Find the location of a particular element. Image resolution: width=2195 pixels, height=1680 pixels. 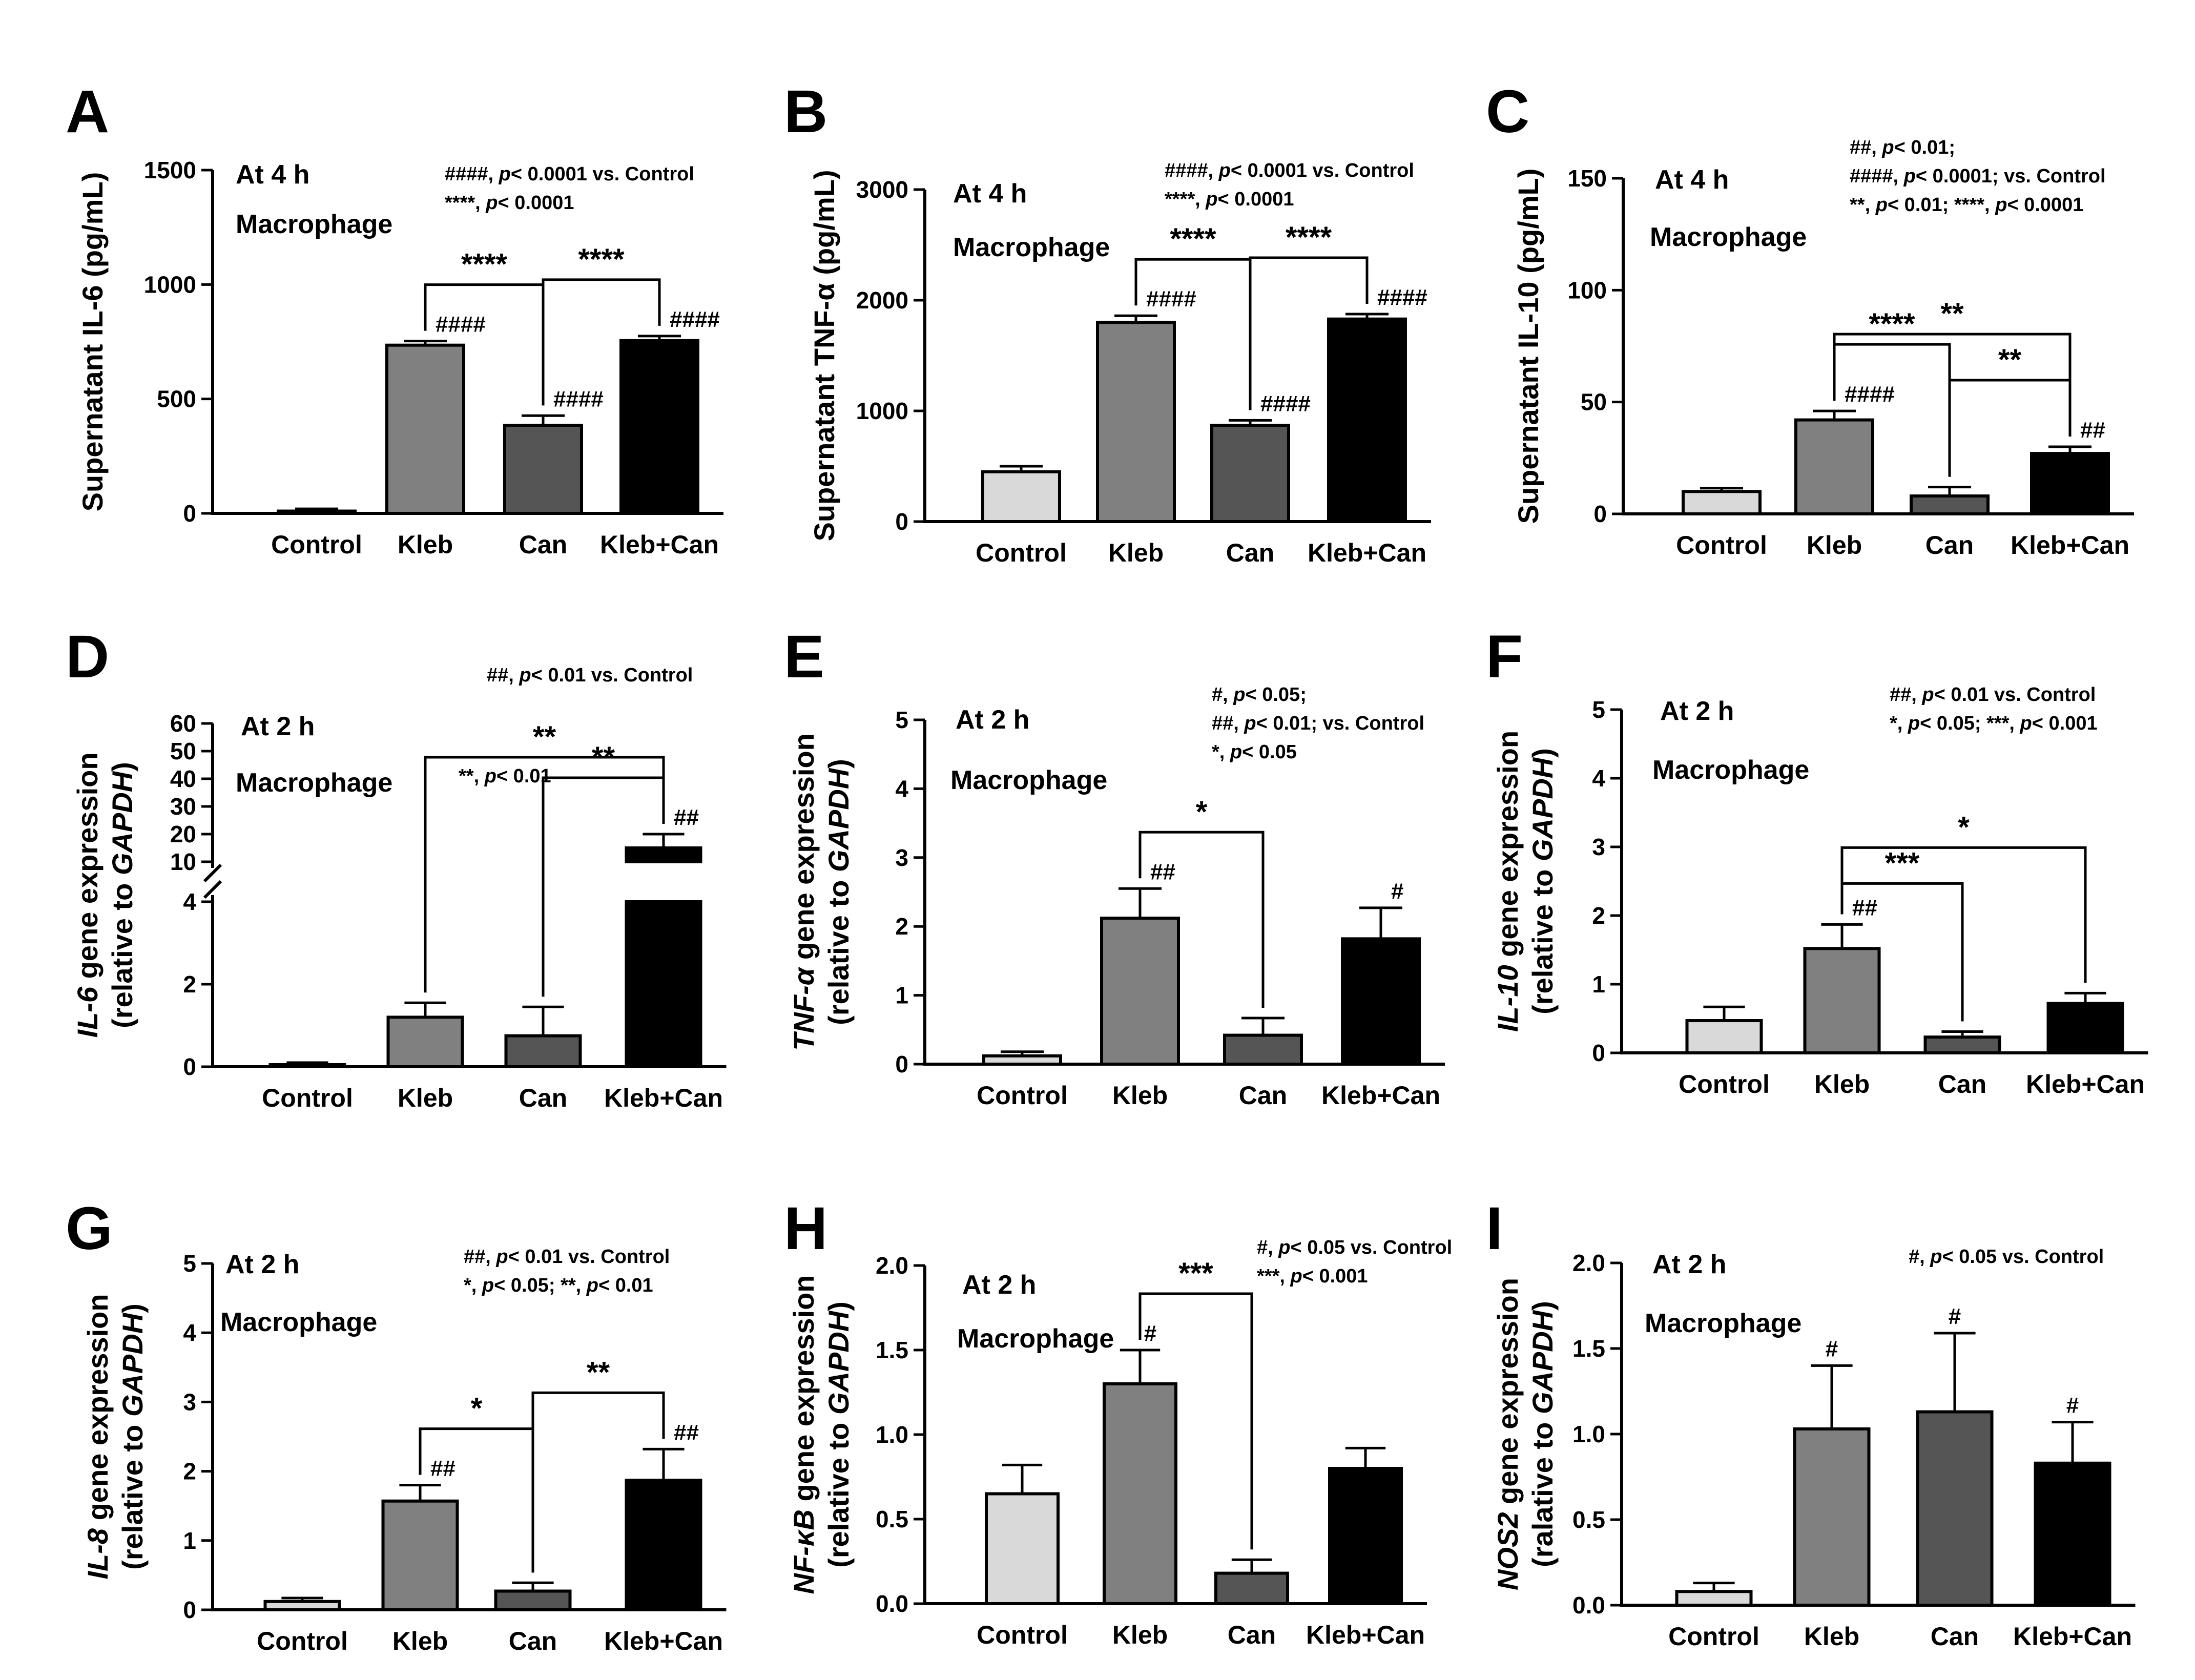

stats-note: ##, p< 0.01 vs. Control is located at coordinates (567, 1257).